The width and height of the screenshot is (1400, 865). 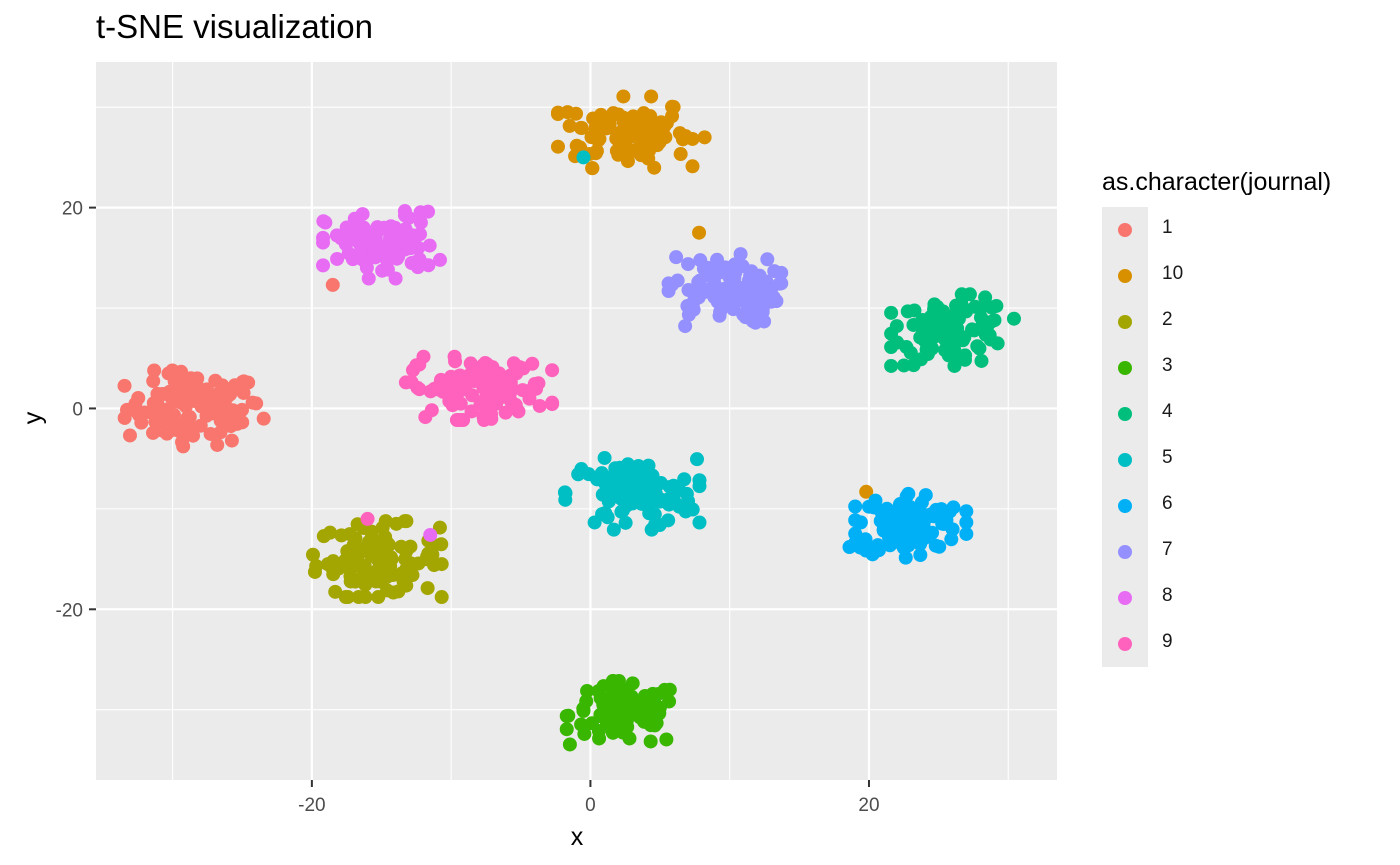 What do you see at coordinates (590, 805) in the screenshot?
I see `x-tick-label: 0` at bounding box center [590, 805].